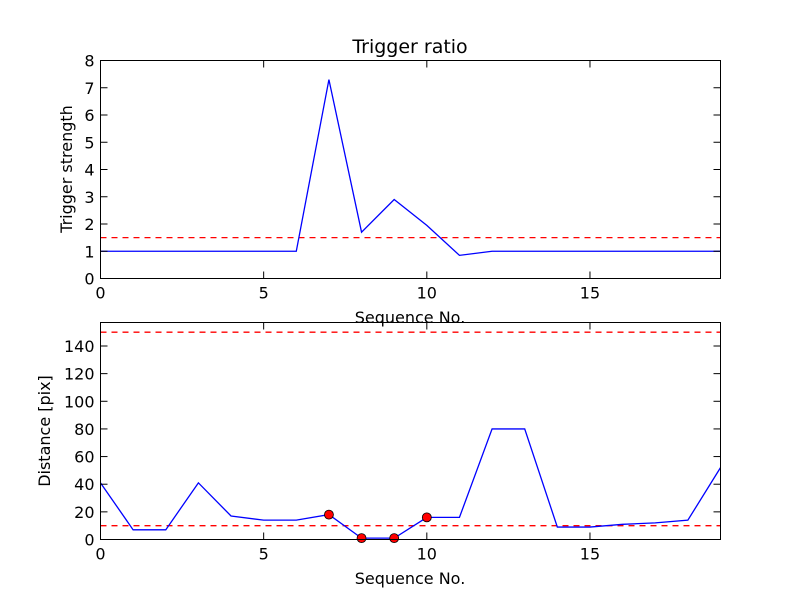 The image size is (800, 600). I want to click on y-axis-label: Distance [pix], so click(44, 431).